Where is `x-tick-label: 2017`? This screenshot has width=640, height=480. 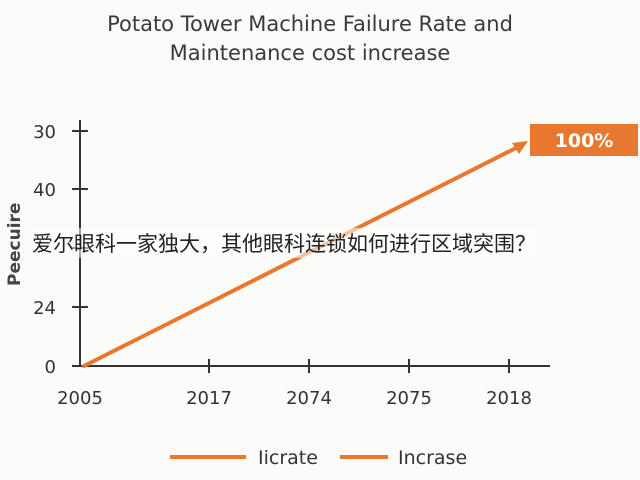
x-tick-label: 2017 is located at coordinates (209, 398).